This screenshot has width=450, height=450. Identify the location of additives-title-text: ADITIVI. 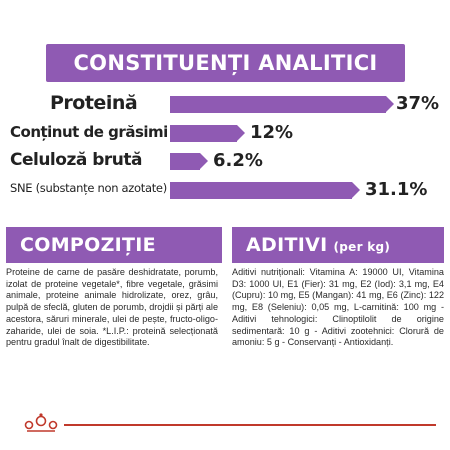
(287, 245).